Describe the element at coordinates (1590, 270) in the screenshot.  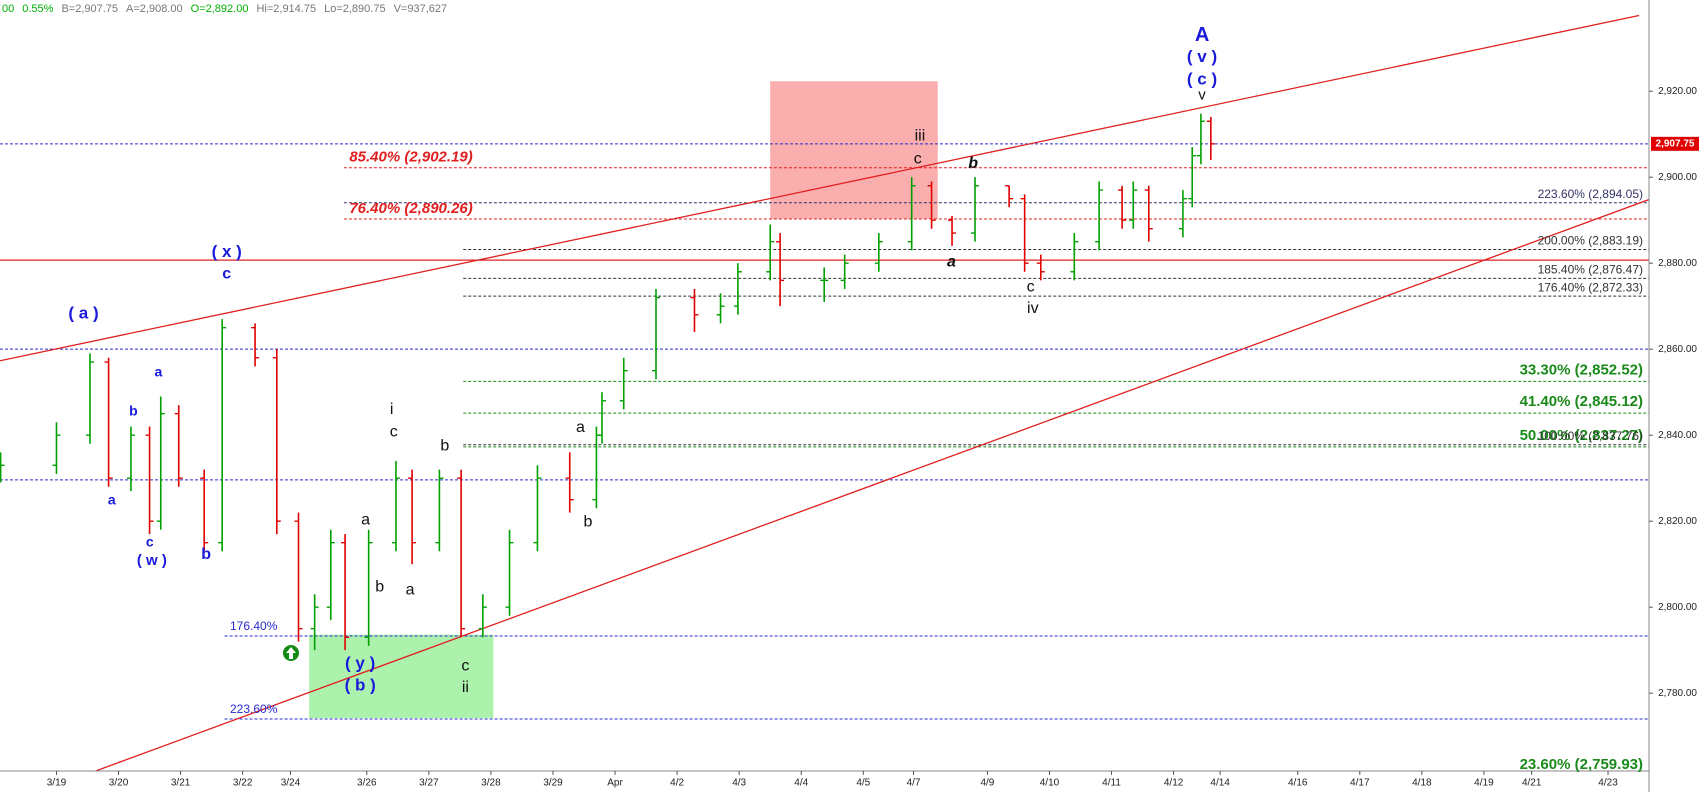
I see `level-label: 185.40% (2,876.47)` at that location.